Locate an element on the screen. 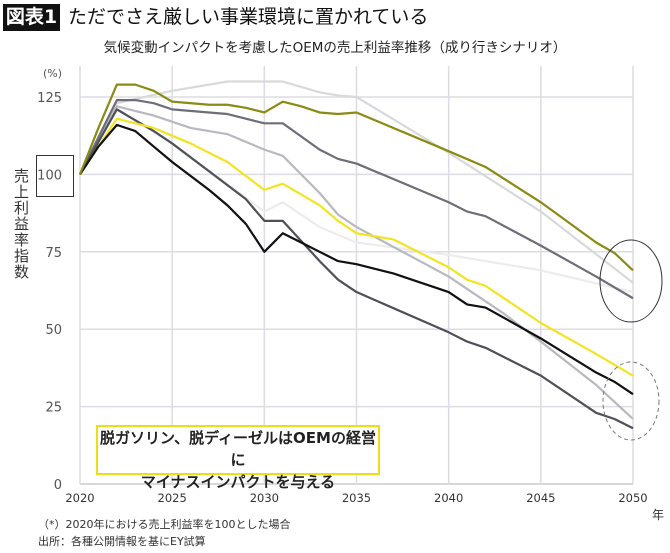 This screenshot has width=670, height=553. annotation-line-1: 脱ガソリン、脱ディーゼルはOEMの経営に is located at coordinates (238, 449).